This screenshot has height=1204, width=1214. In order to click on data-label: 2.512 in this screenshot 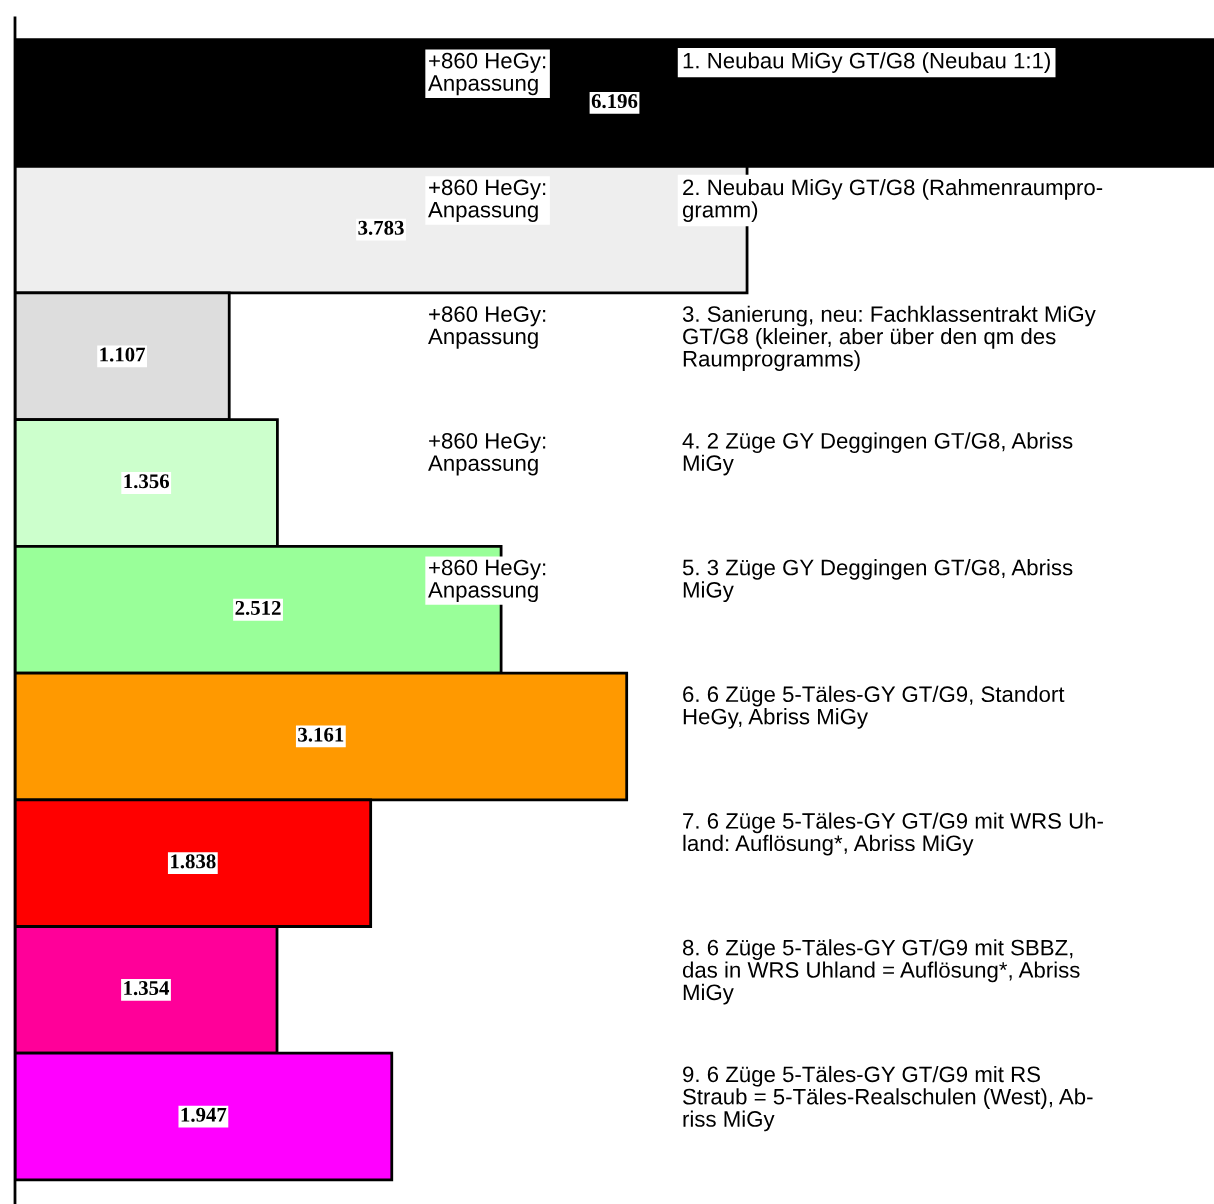, I will do `click(258, 608)`.